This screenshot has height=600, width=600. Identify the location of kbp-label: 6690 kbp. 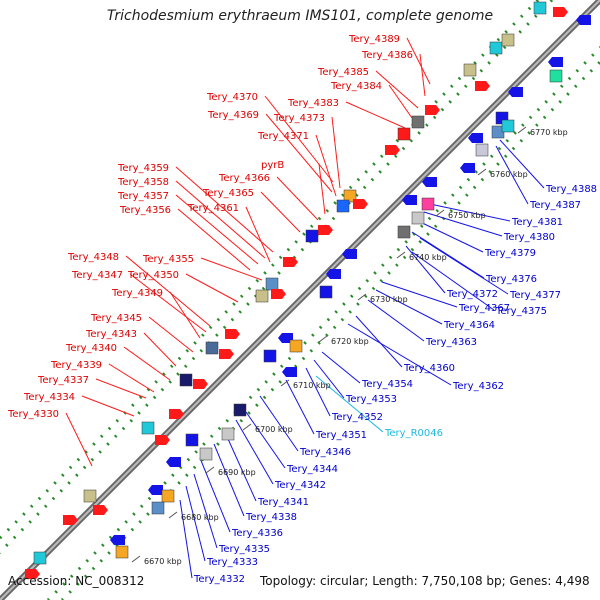
(237, 472).